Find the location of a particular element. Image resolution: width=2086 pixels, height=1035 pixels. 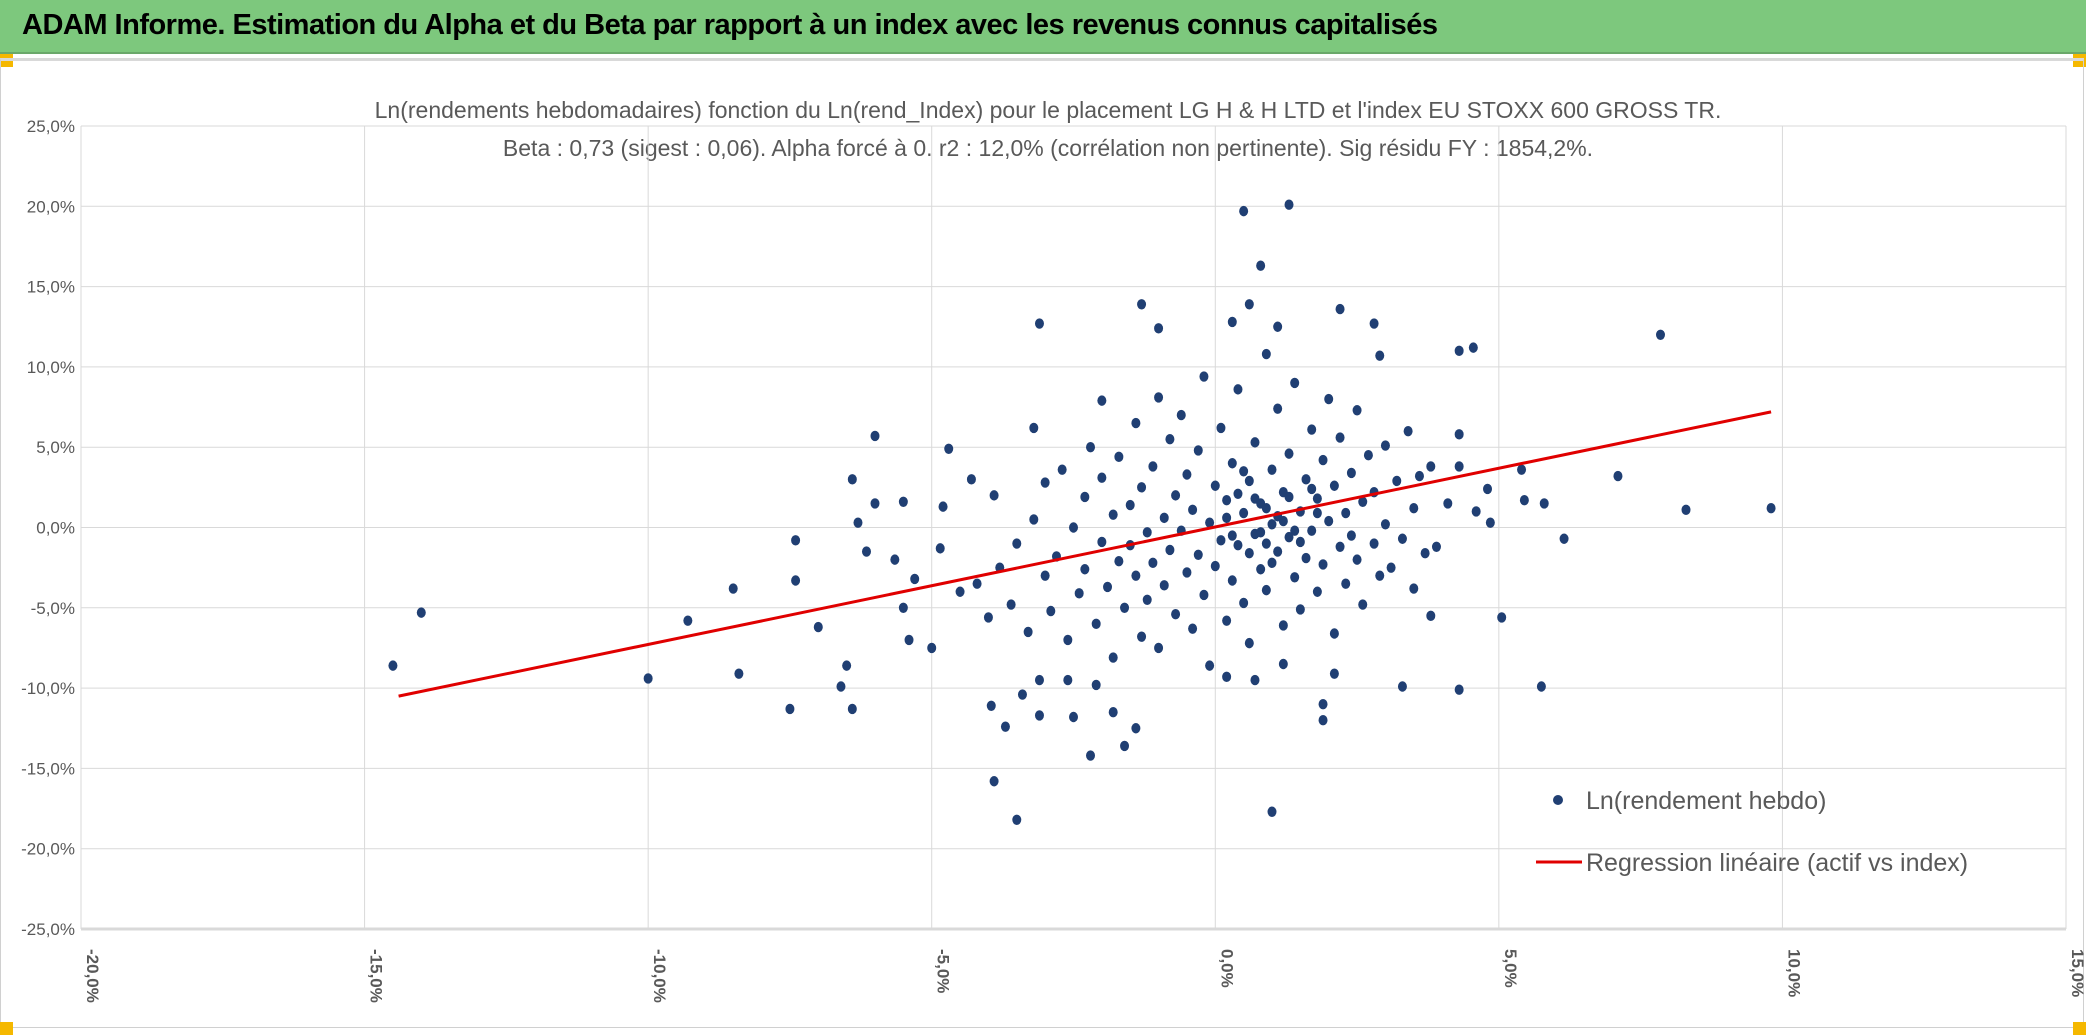

legend-label-regression: Regression linéaire (actif vs index) is located at coordinates (1777, 863).